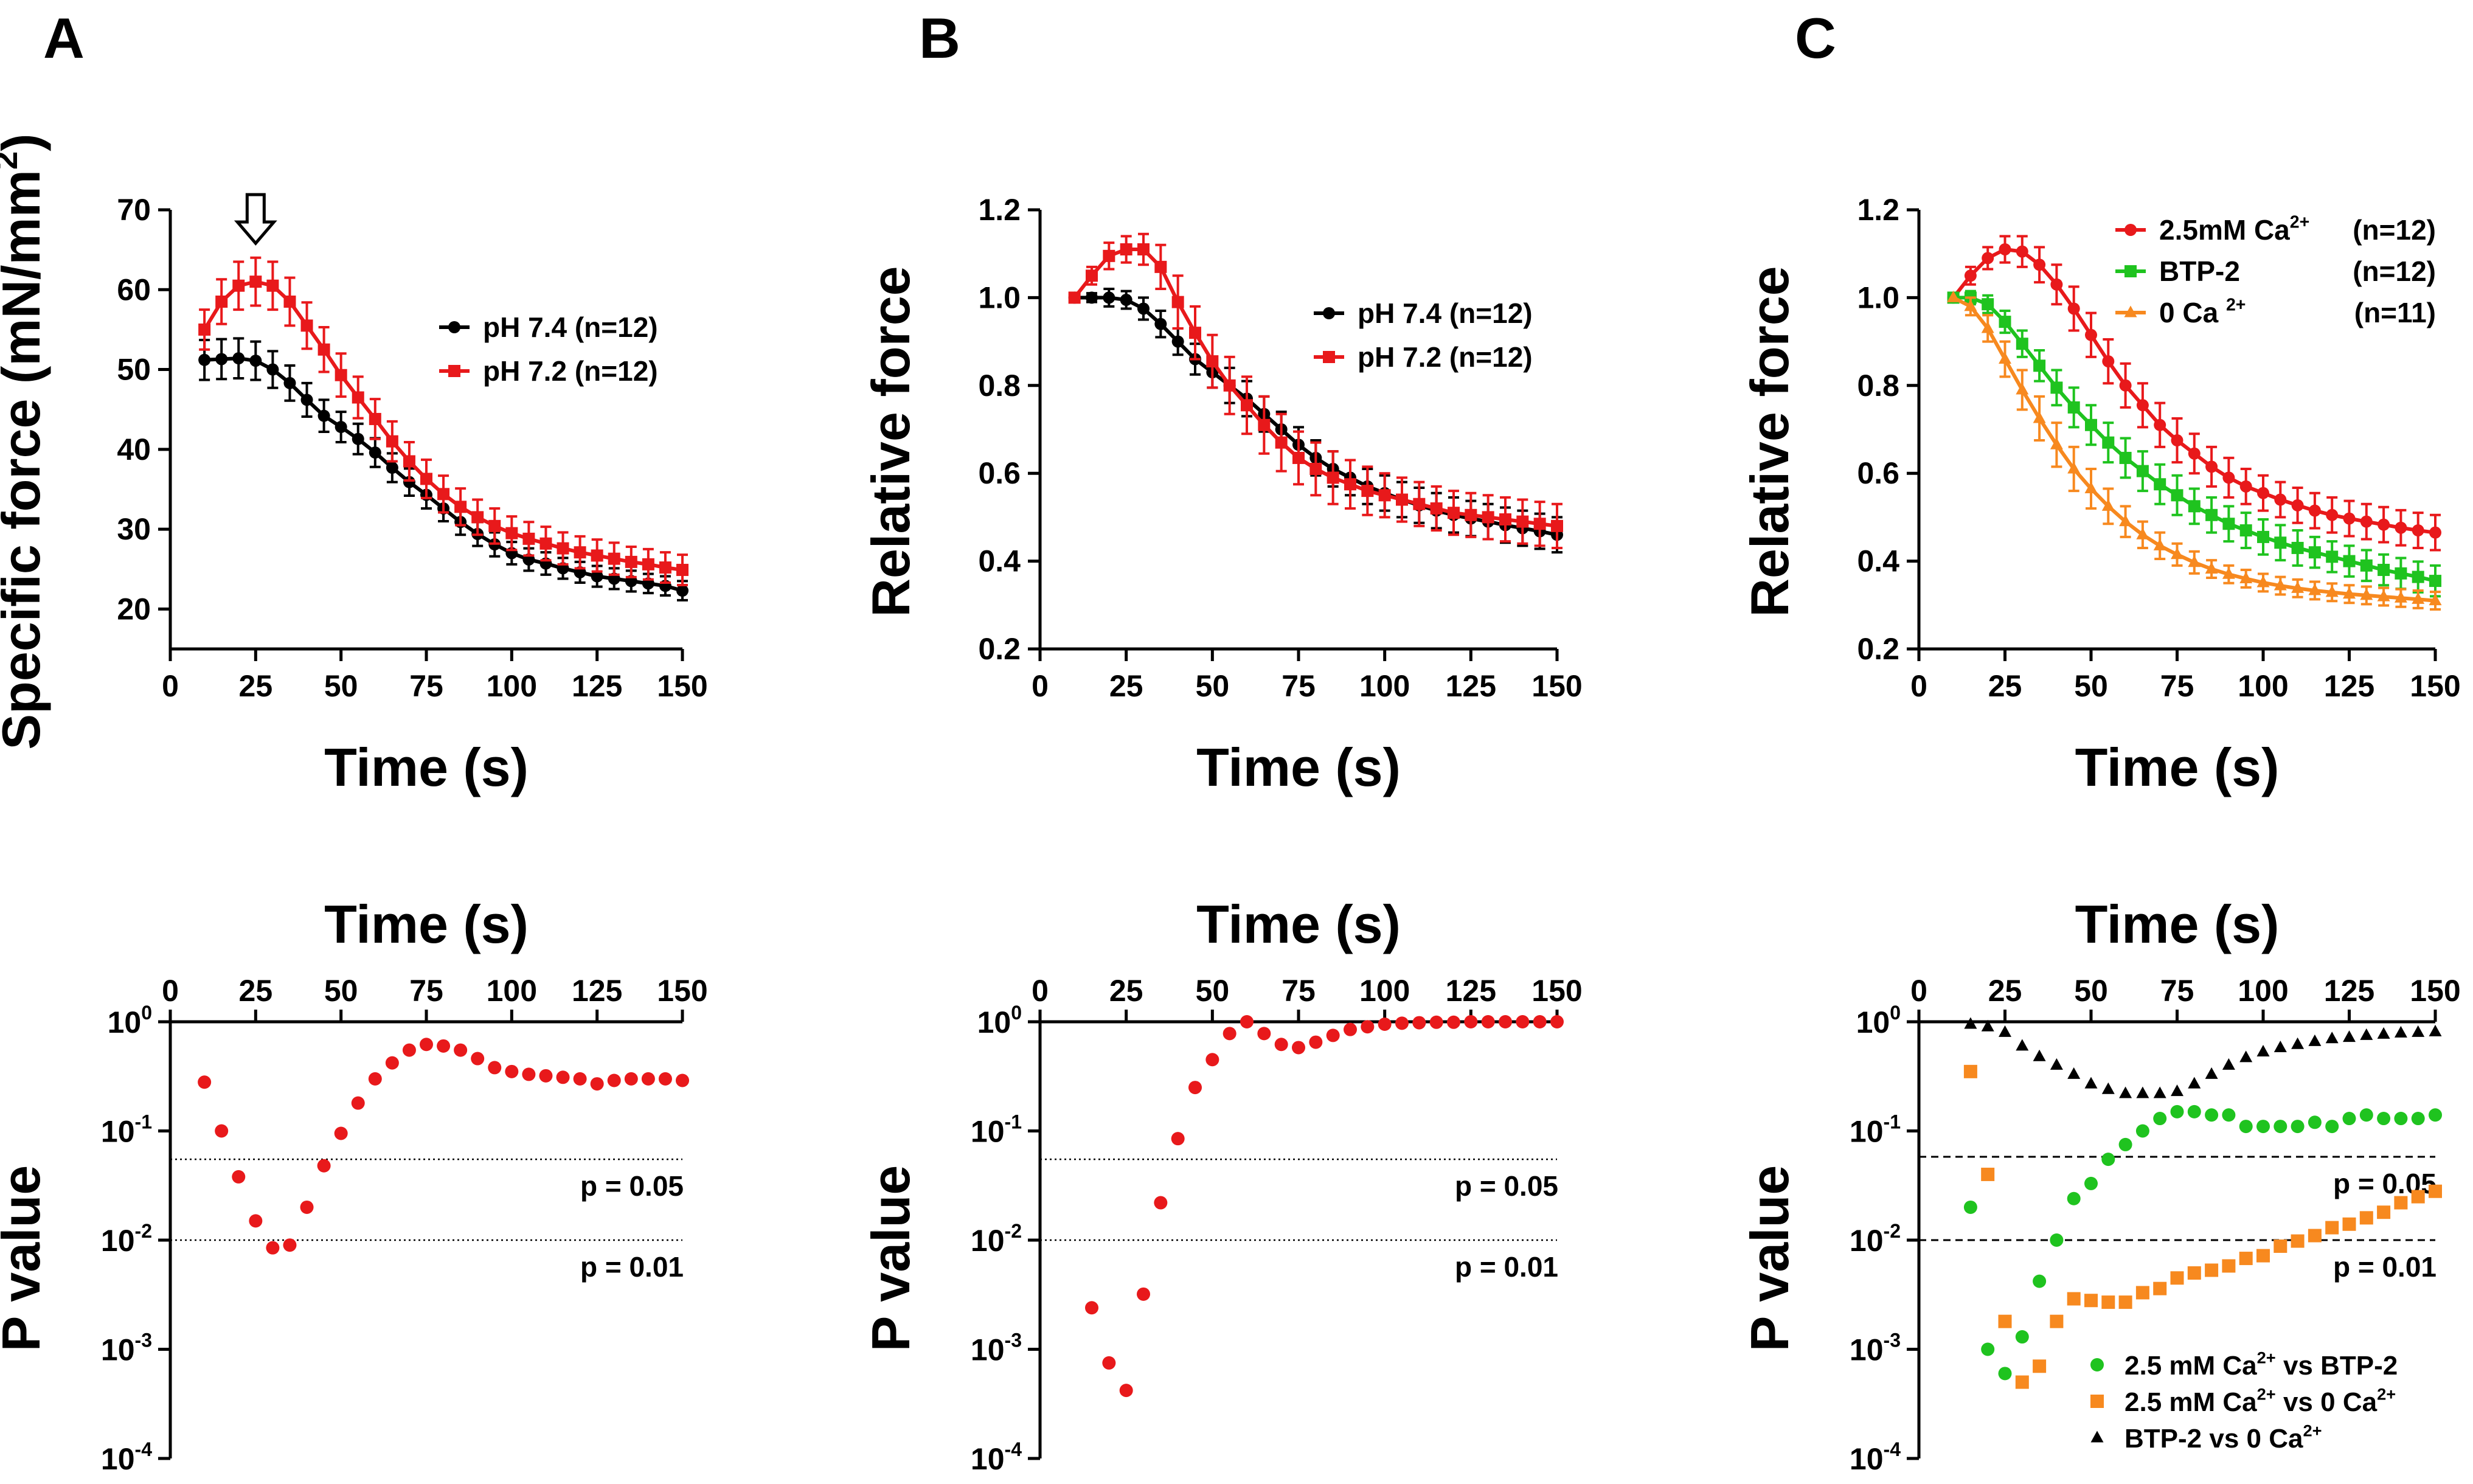 The width and height of the screenshot is (2473, 1484). I want to click on legend-n: (n=12), so click(2394, 230).